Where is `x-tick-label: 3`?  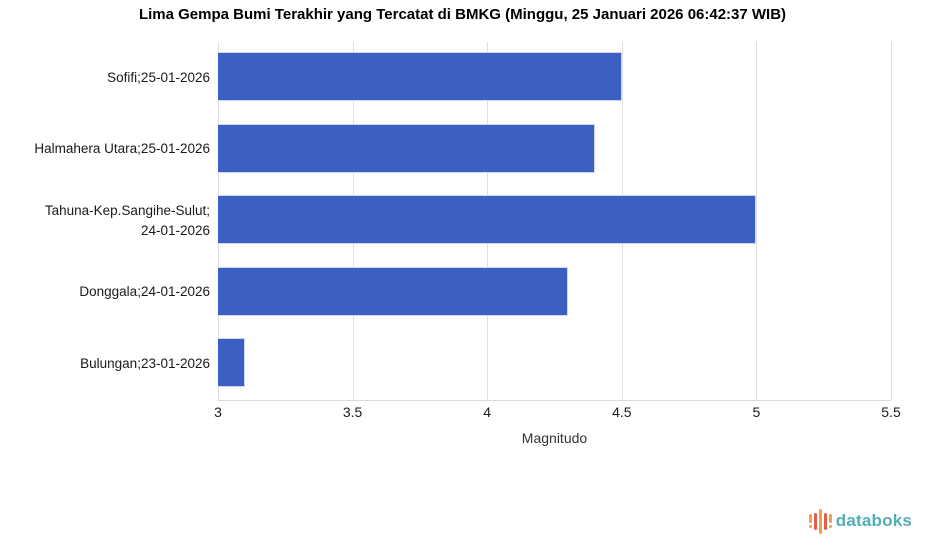
x-tick-label: 3 is located at coordinates (218, 412).